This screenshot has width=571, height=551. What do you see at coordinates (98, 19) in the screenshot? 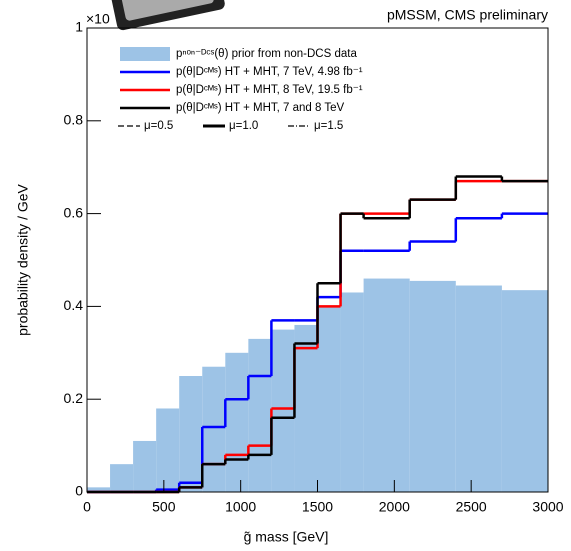
I see `axis-multiplier: ×10` at bounding box center [98, 19].